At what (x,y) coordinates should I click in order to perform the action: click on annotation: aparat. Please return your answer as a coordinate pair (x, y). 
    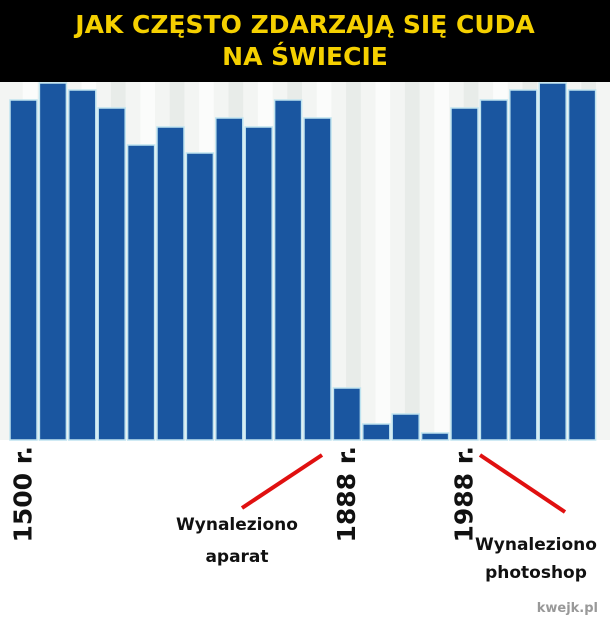
    Looking at the image, I should click on (236, 557).